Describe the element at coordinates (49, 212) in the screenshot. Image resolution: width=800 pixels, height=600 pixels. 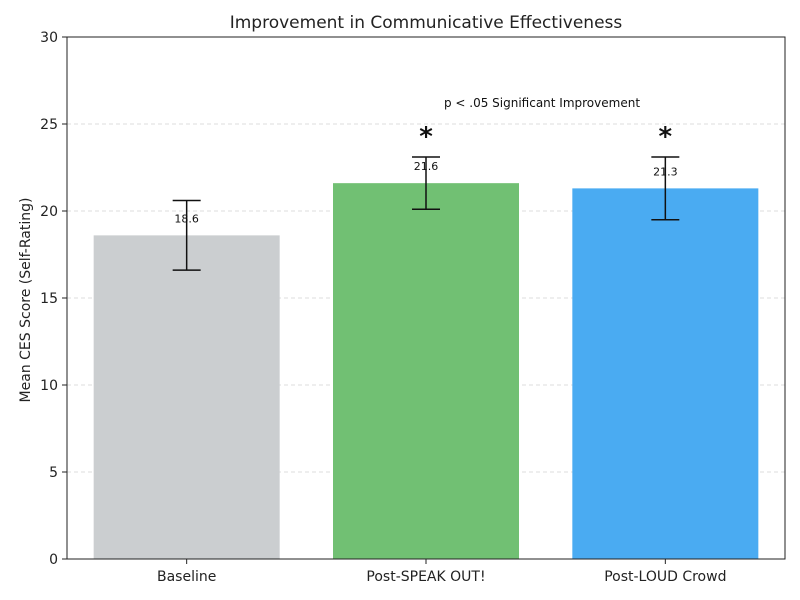
I see `y-tick-label: 20` at that location.